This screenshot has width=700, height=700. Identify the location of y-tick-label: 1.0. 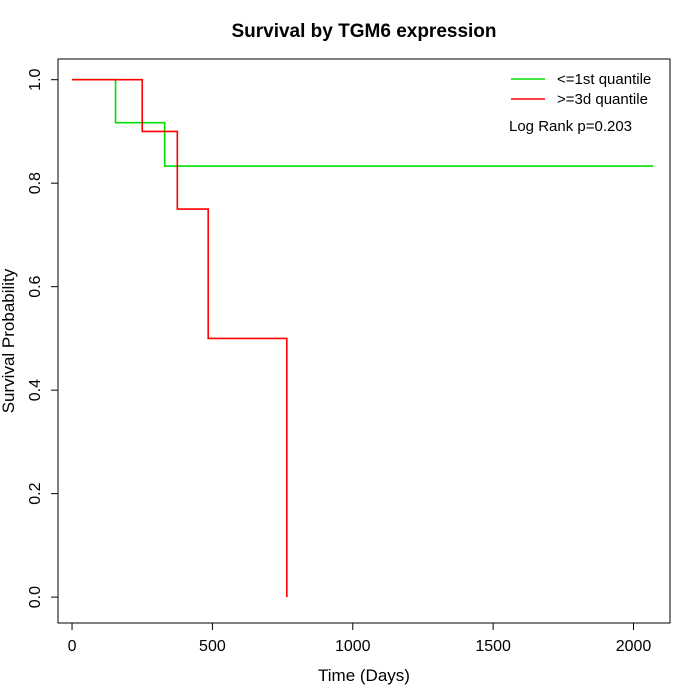
(35, 79).